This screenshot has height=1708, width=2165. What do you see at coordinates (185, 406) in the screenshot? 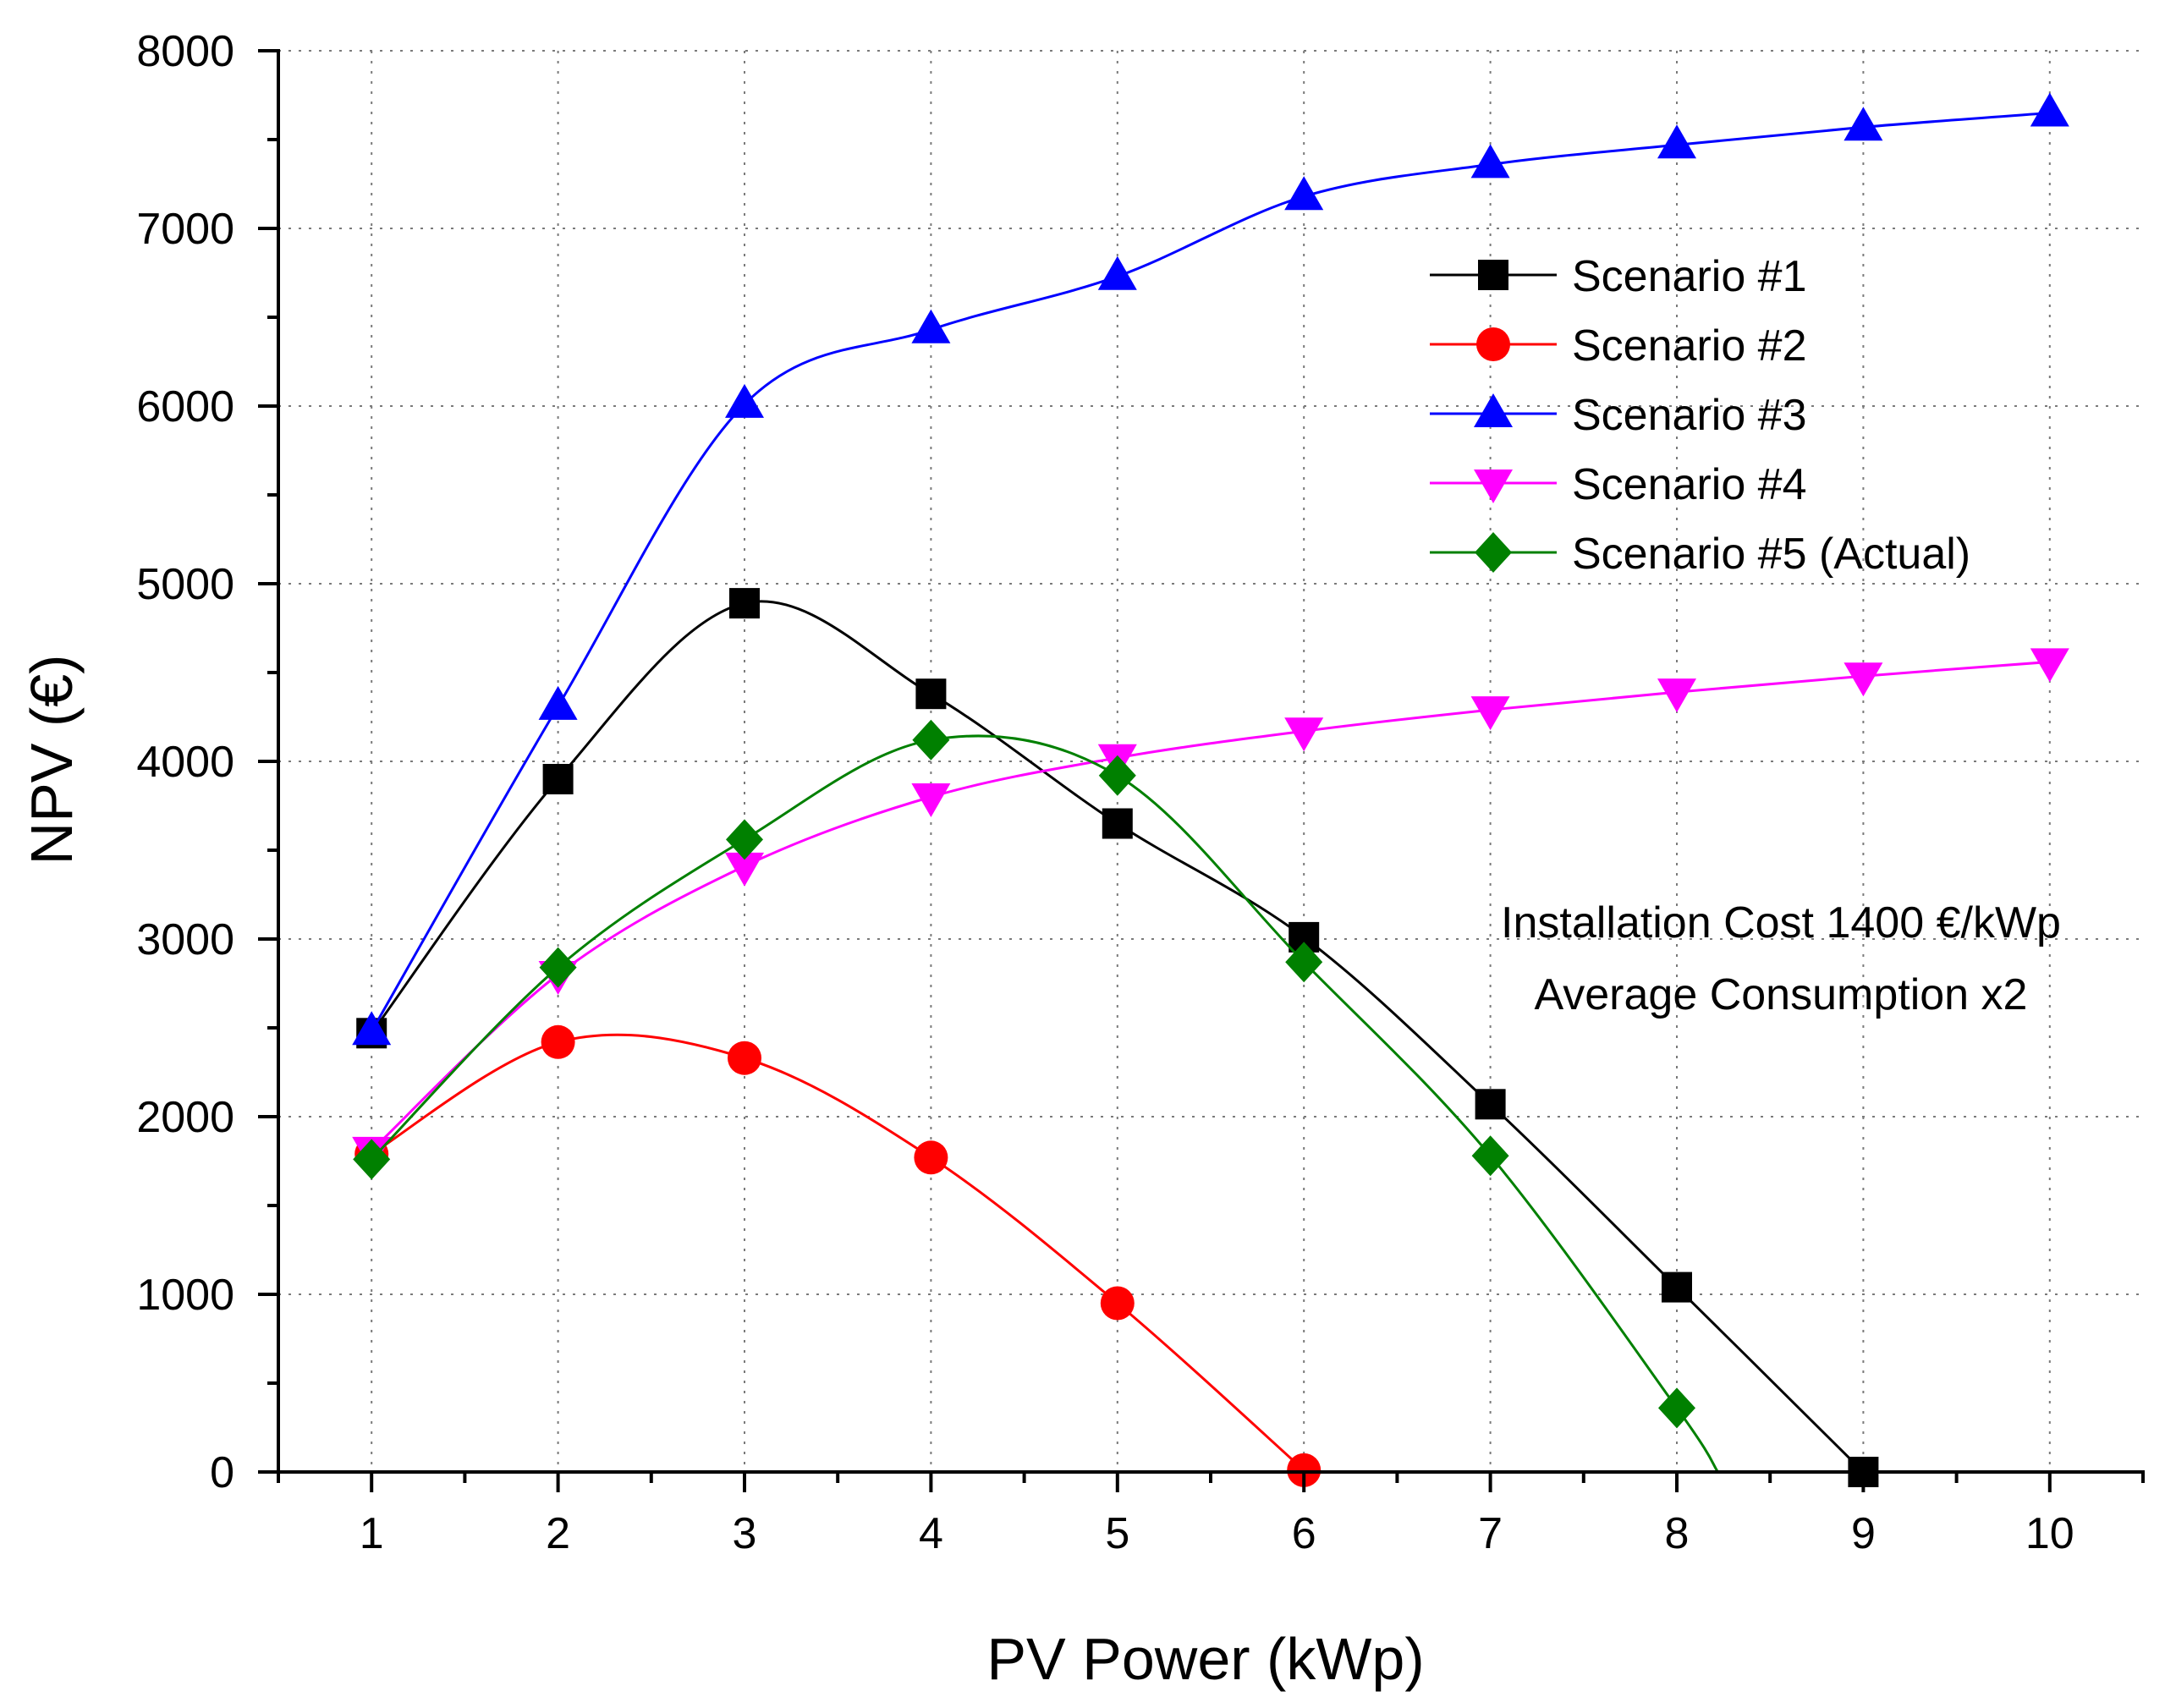
I see `y-tick-label: 6000` at bounding box center [185, 406].